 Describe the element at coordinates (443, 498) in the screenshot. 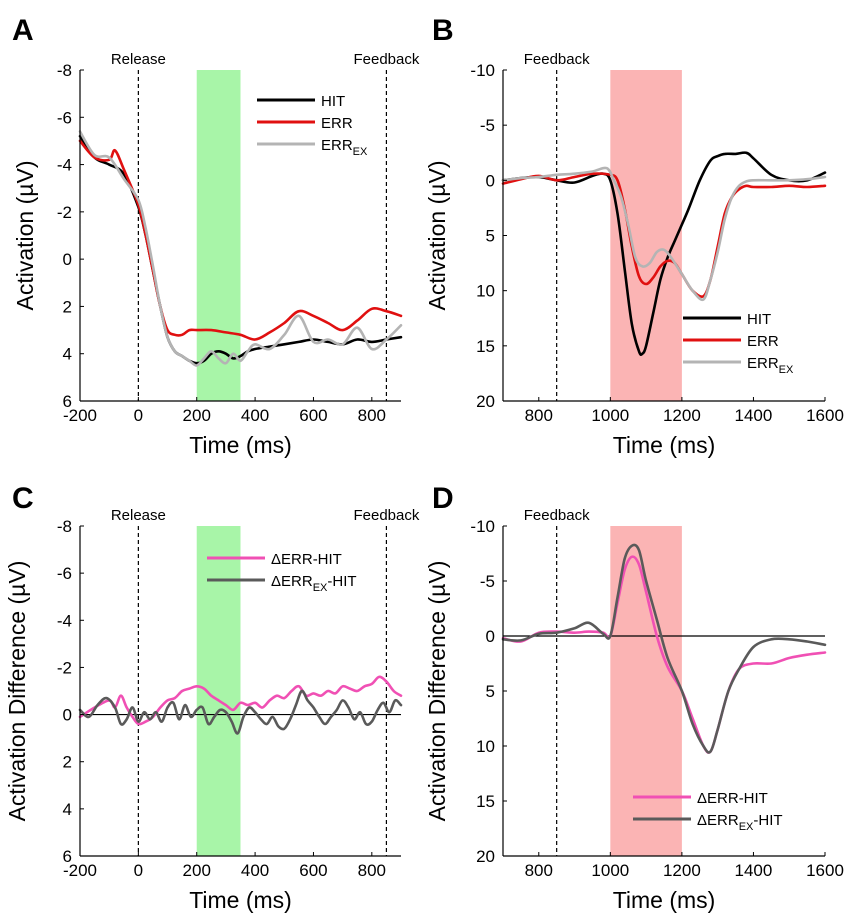

I see `panel-letter: D` at that location.